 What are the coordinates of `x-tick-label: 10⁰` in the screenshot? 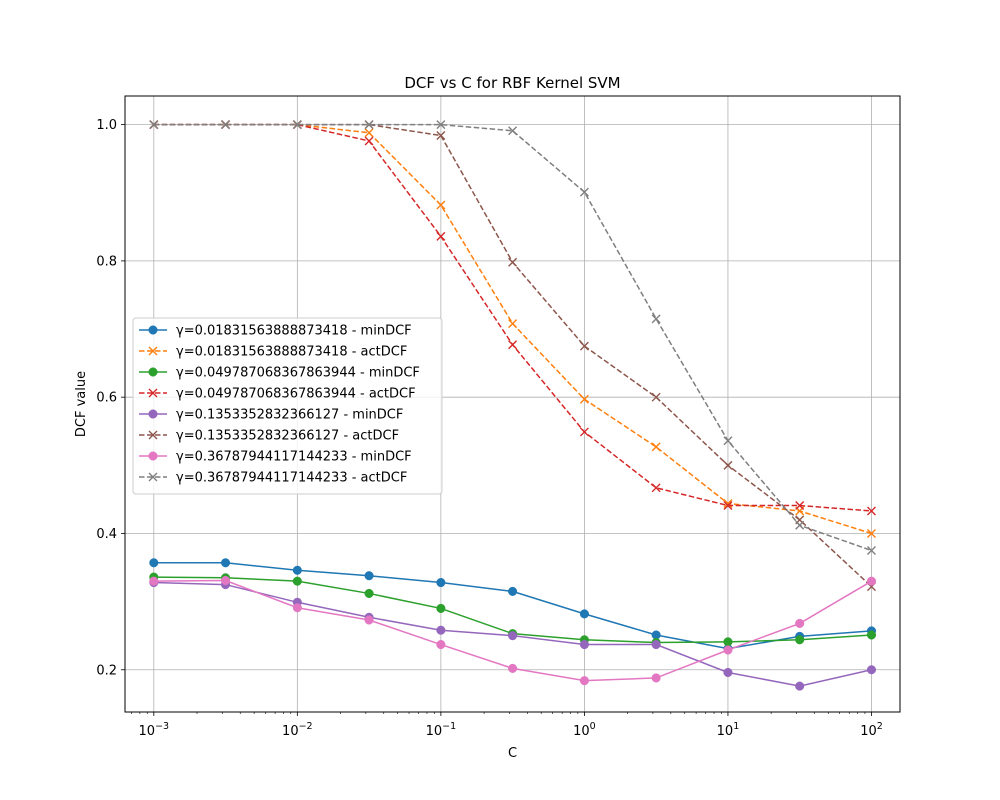 It's located at (584, 730).